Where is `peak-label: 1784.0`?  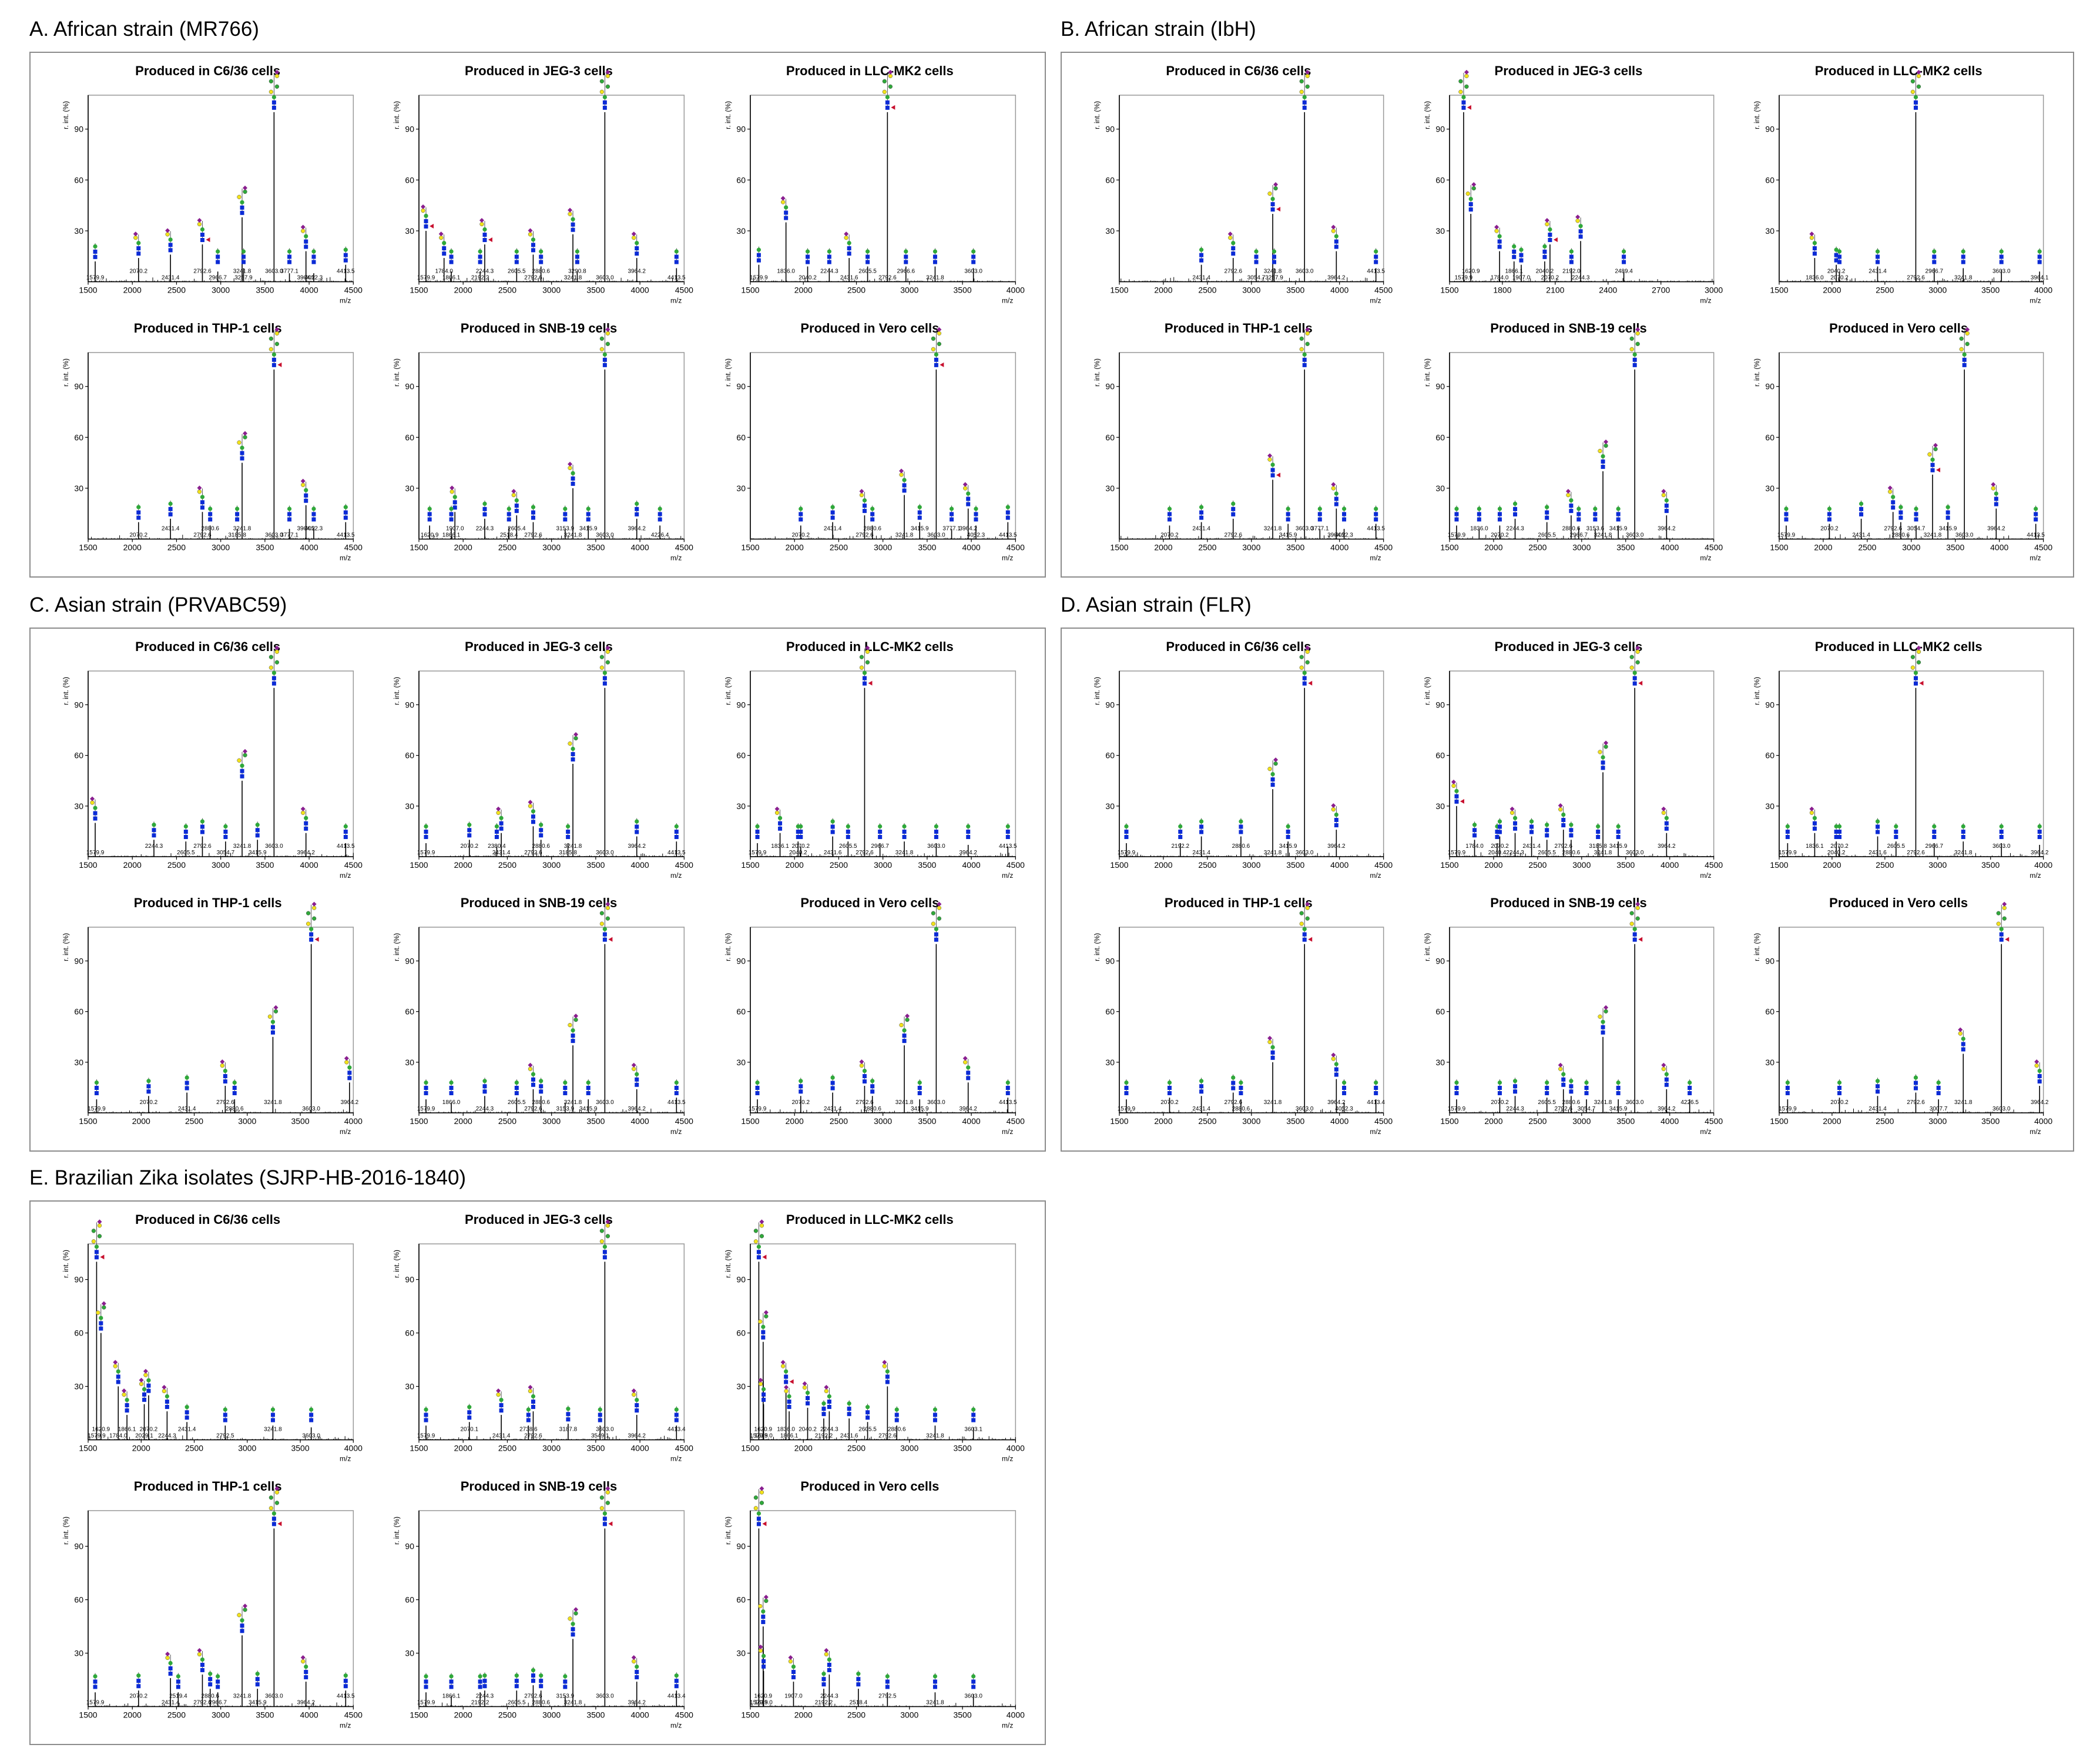 peak-label: 1784.0 is located at coordinates (1500, 277).